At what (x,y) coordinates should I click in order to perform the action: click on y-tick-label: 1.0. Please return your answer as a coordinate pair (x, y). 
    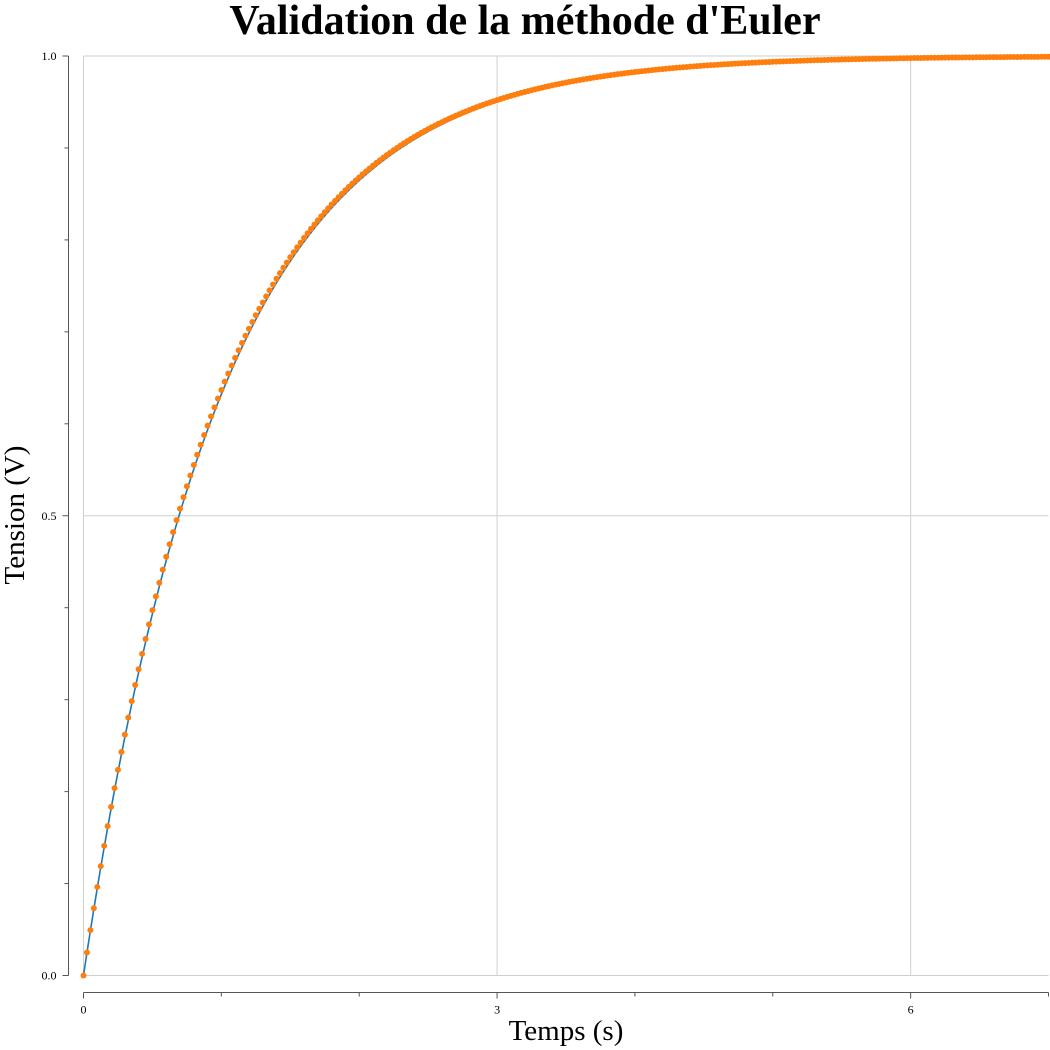
    Looking at the image, I should click on (49, 56).